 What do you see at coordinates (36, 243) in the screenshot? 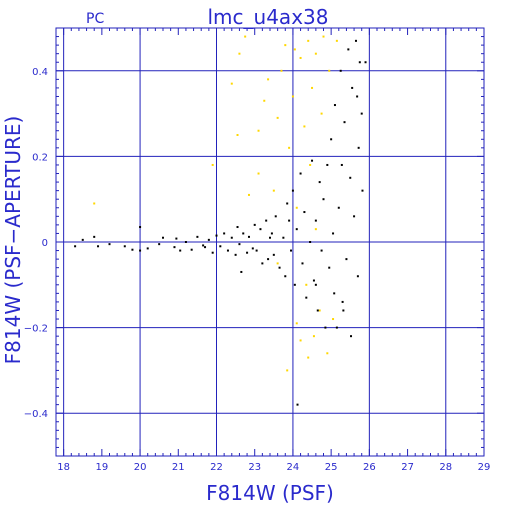
I see `y-axis-tick-labels: −0.4 −0.2 0 0.2 0.4` at bounding box center [36, 243].